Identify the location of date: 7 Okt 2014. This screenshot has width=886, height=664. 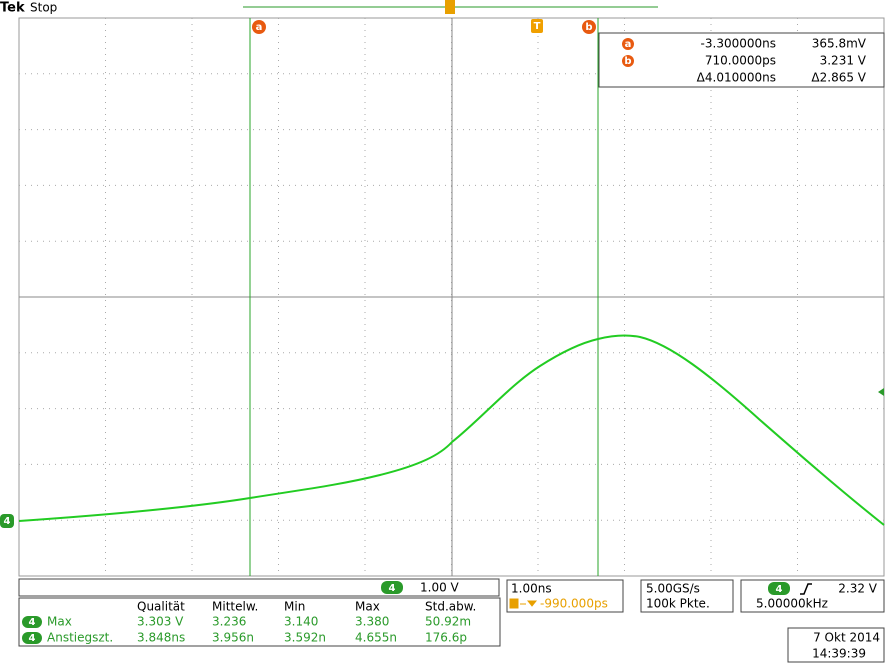
(846, 638).